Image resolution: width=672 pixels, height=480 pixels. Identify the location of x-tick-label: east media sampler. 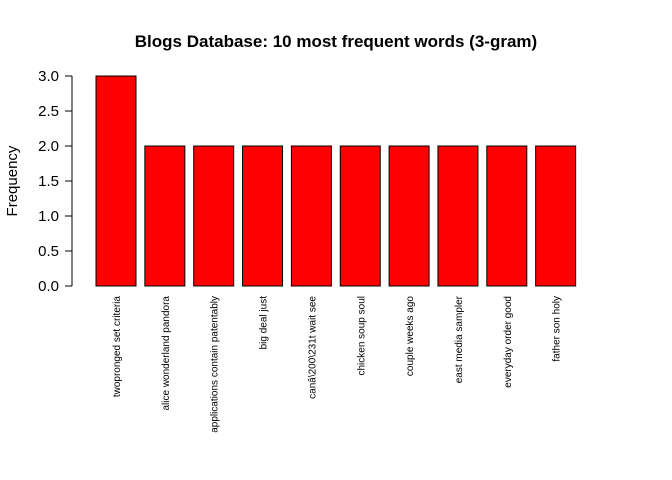
(459, 339).